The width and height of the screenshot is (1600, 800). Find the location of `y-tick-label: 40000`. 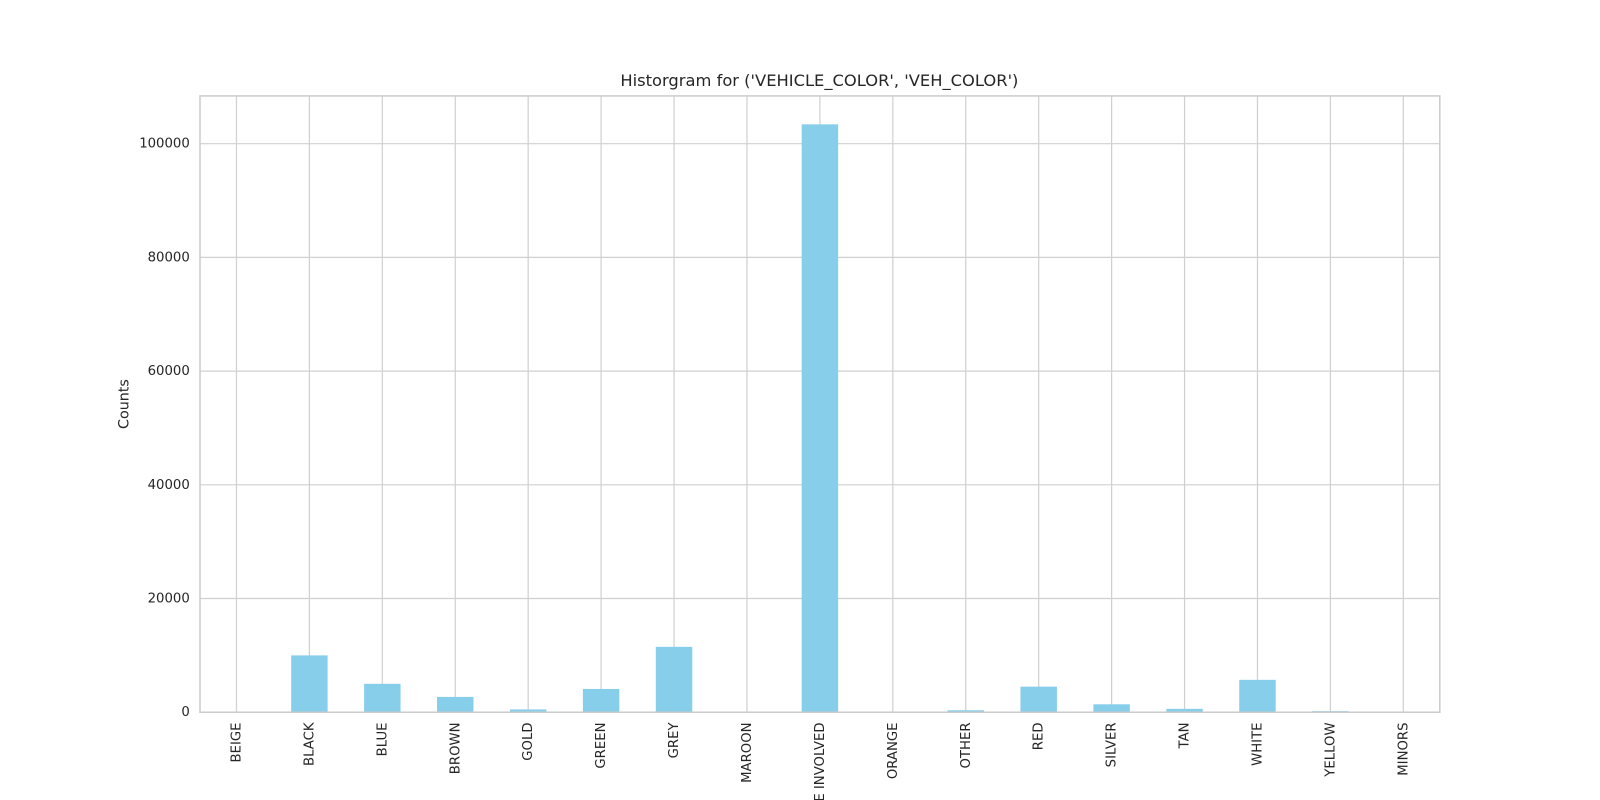

y-tick-label: 40000 is located at coordinates (169, 485).